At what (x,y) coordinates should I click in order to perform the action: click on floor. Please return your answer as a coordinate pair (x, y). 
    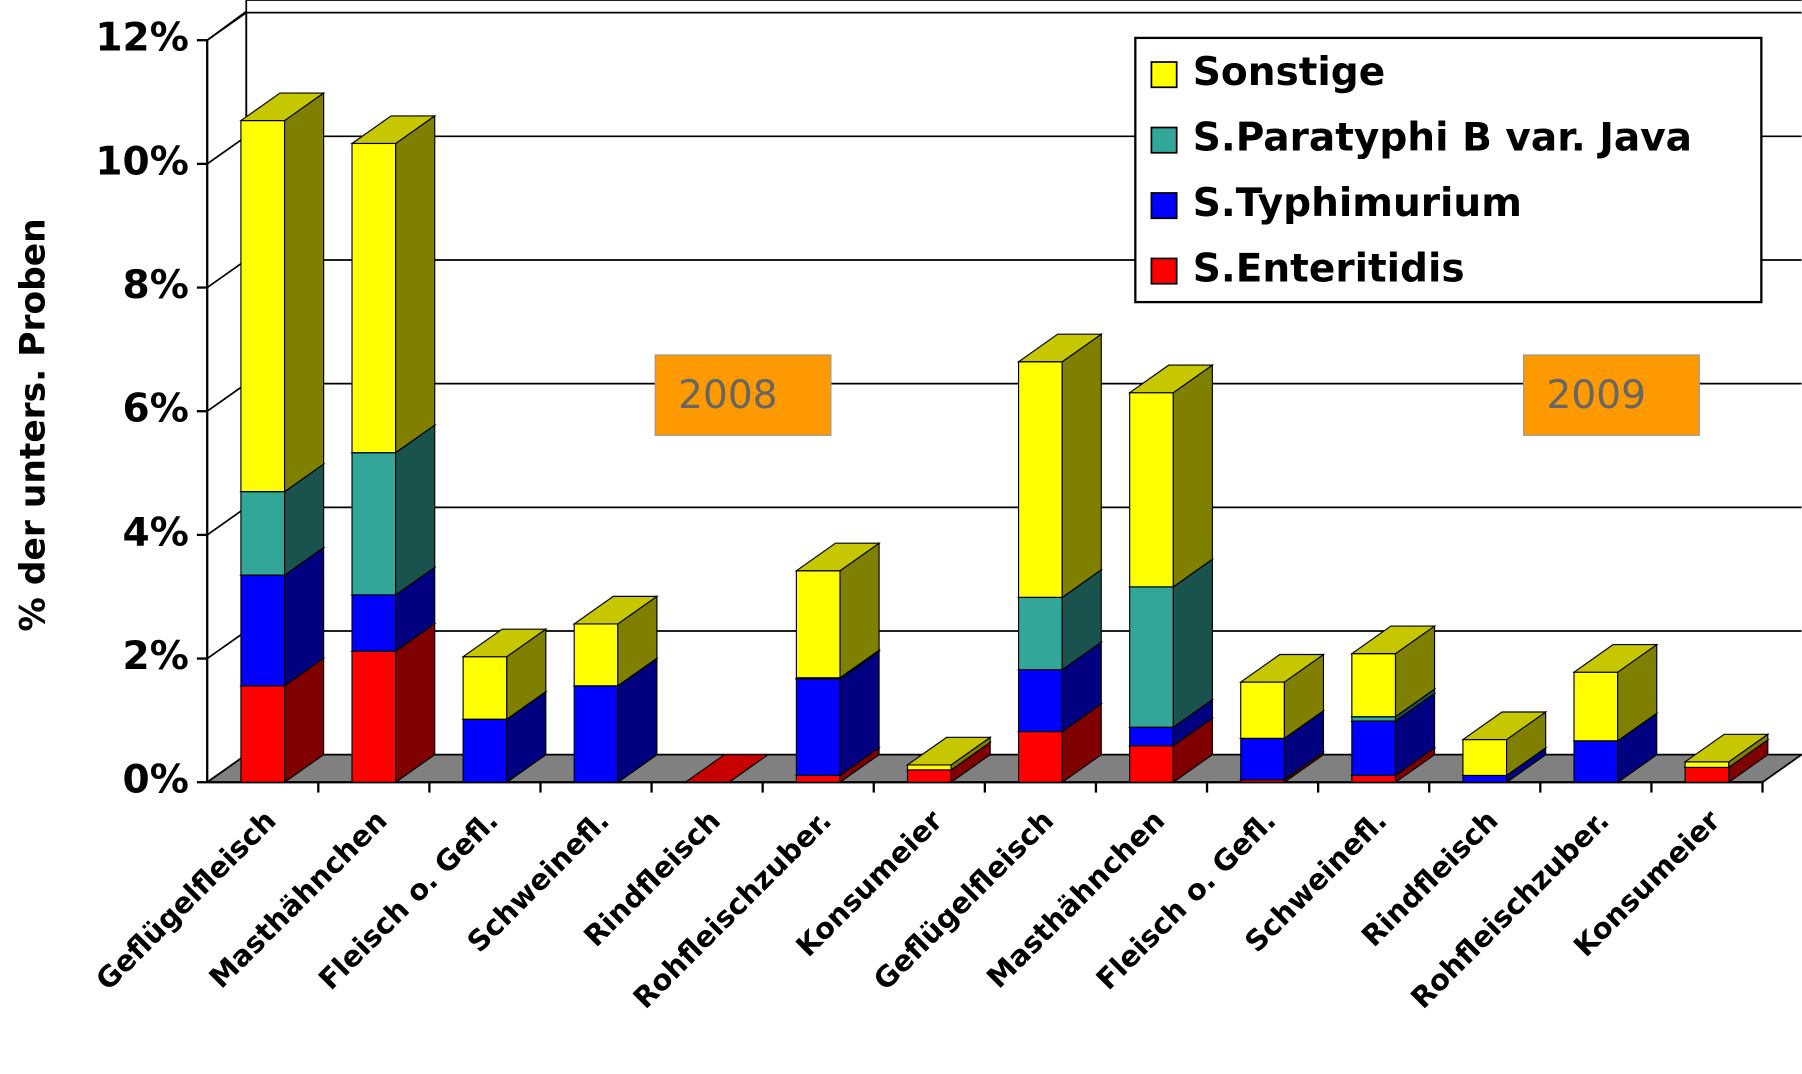
    Looking at the image, I should click on (1003, 768).